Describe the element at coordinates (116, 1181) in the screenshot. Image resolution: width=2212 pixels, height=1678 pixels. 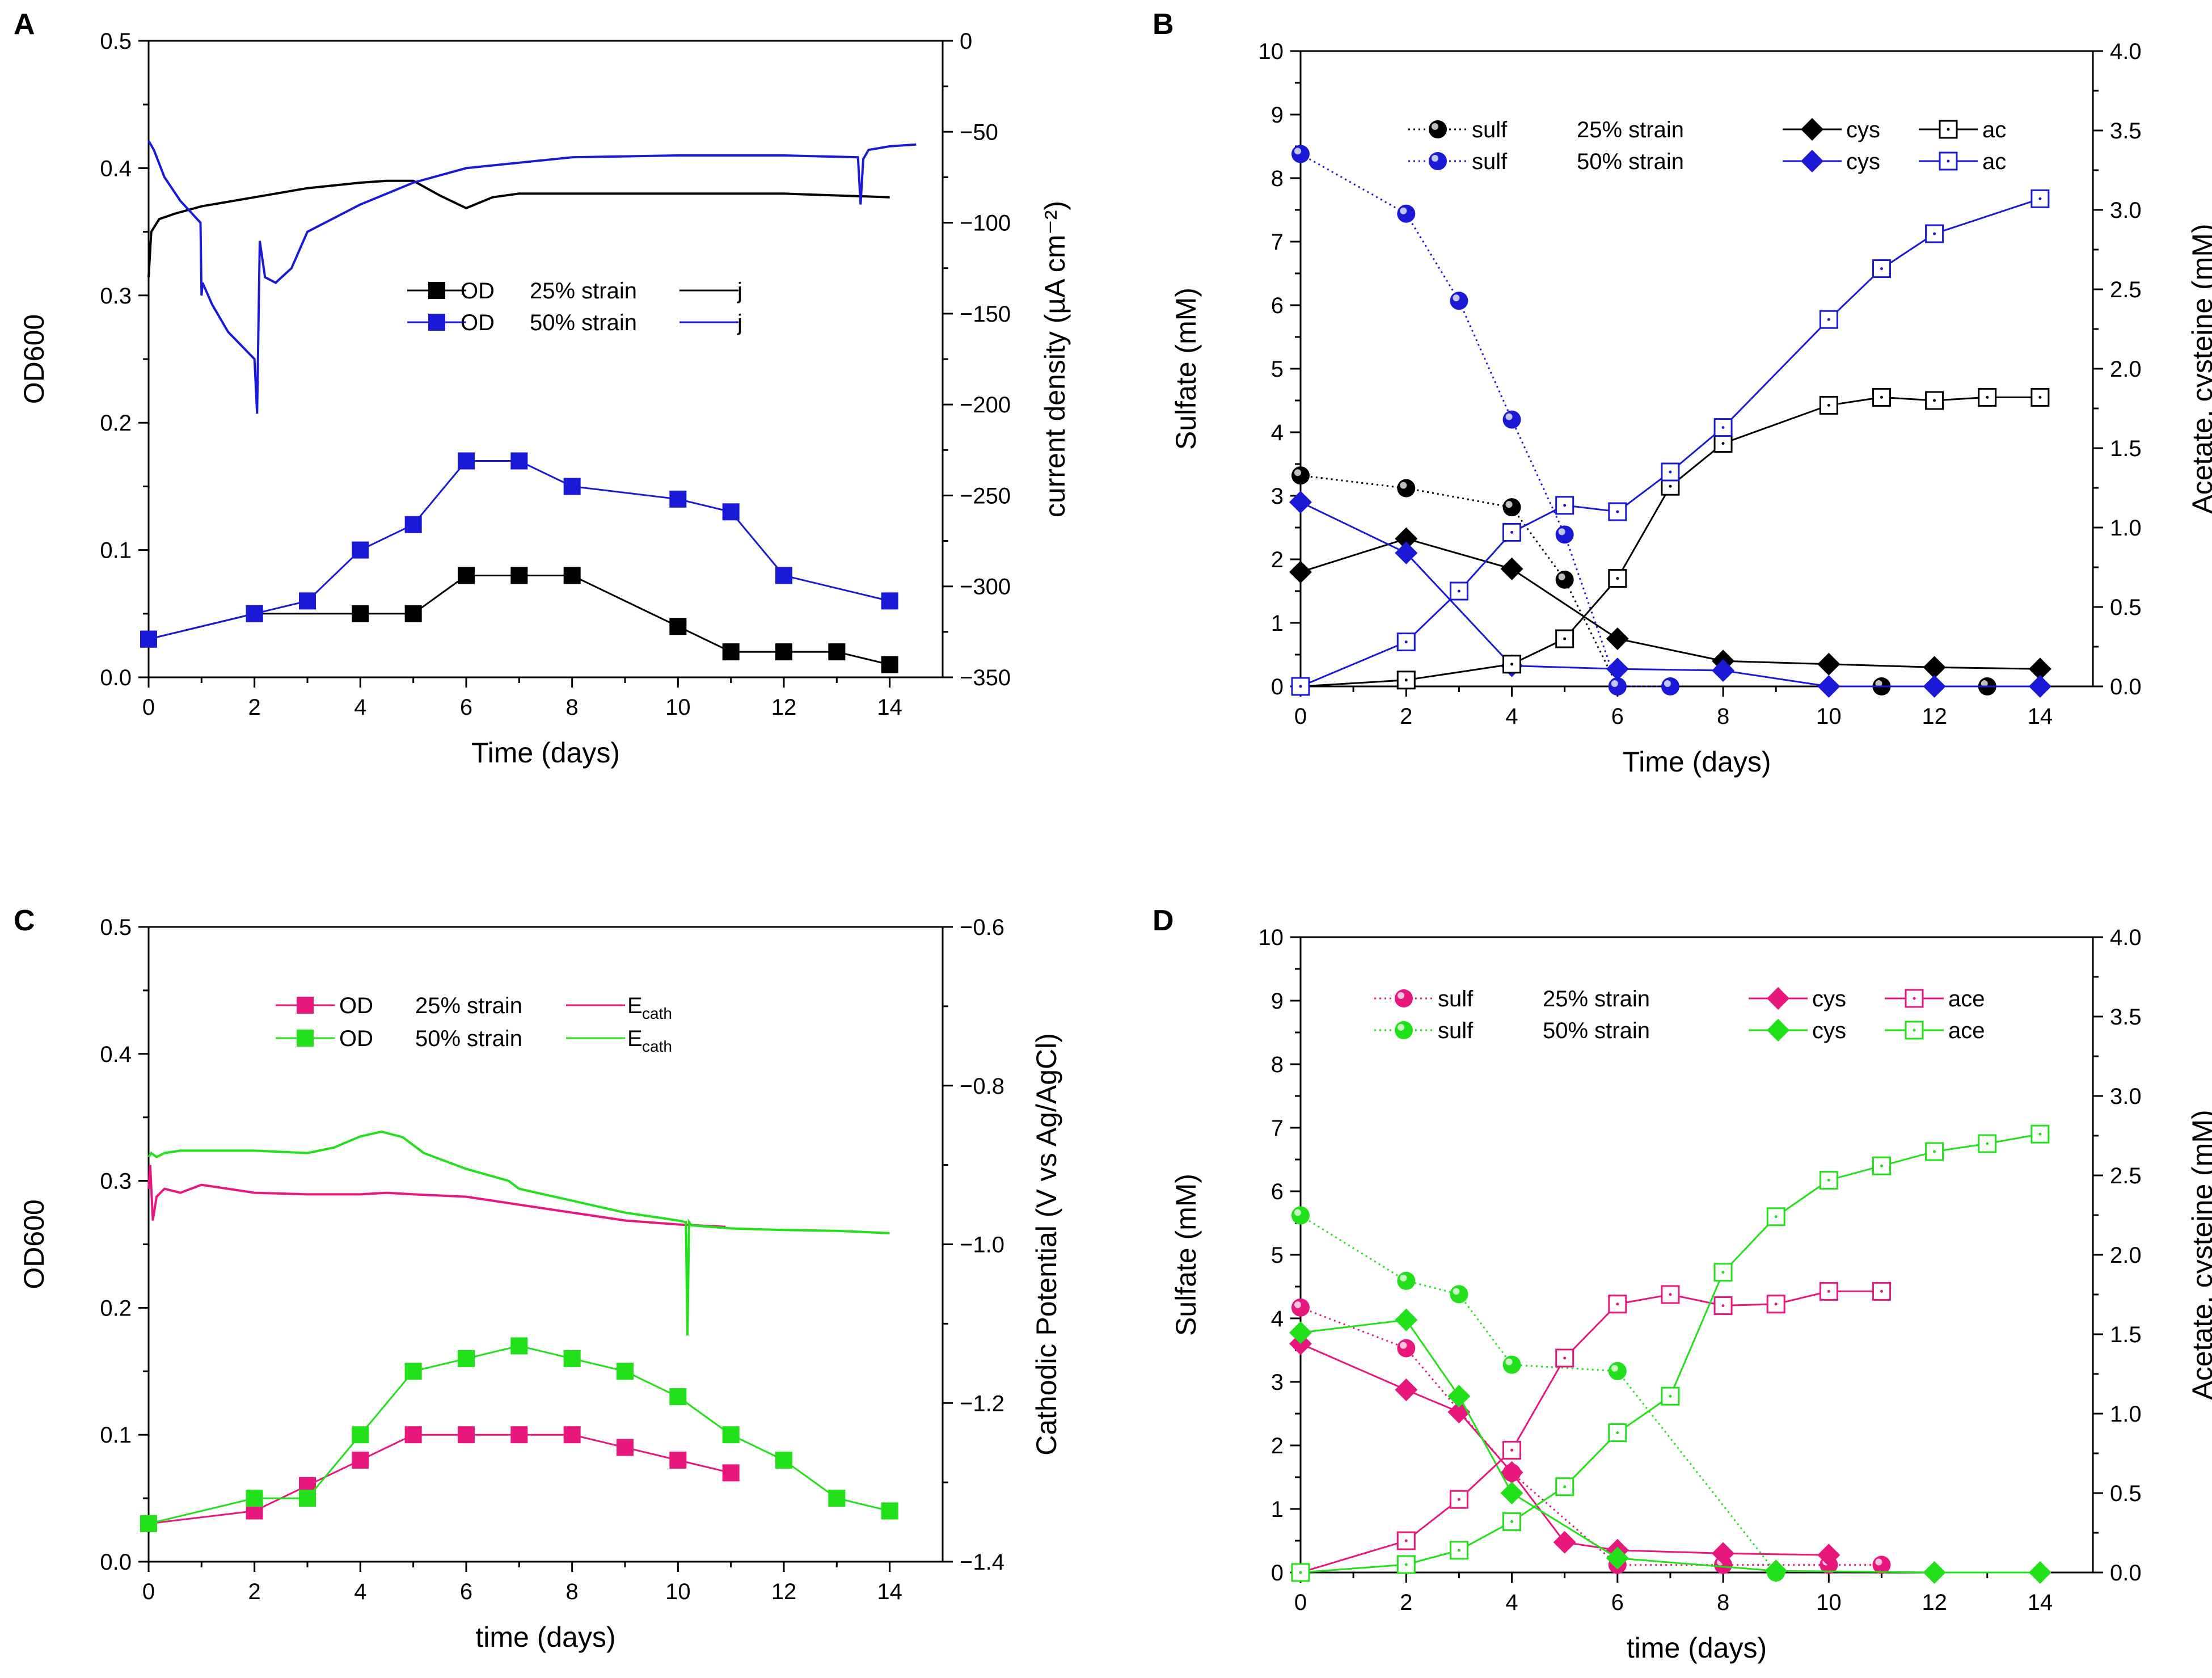
I see `y-tick-label: 0.3` at that location.